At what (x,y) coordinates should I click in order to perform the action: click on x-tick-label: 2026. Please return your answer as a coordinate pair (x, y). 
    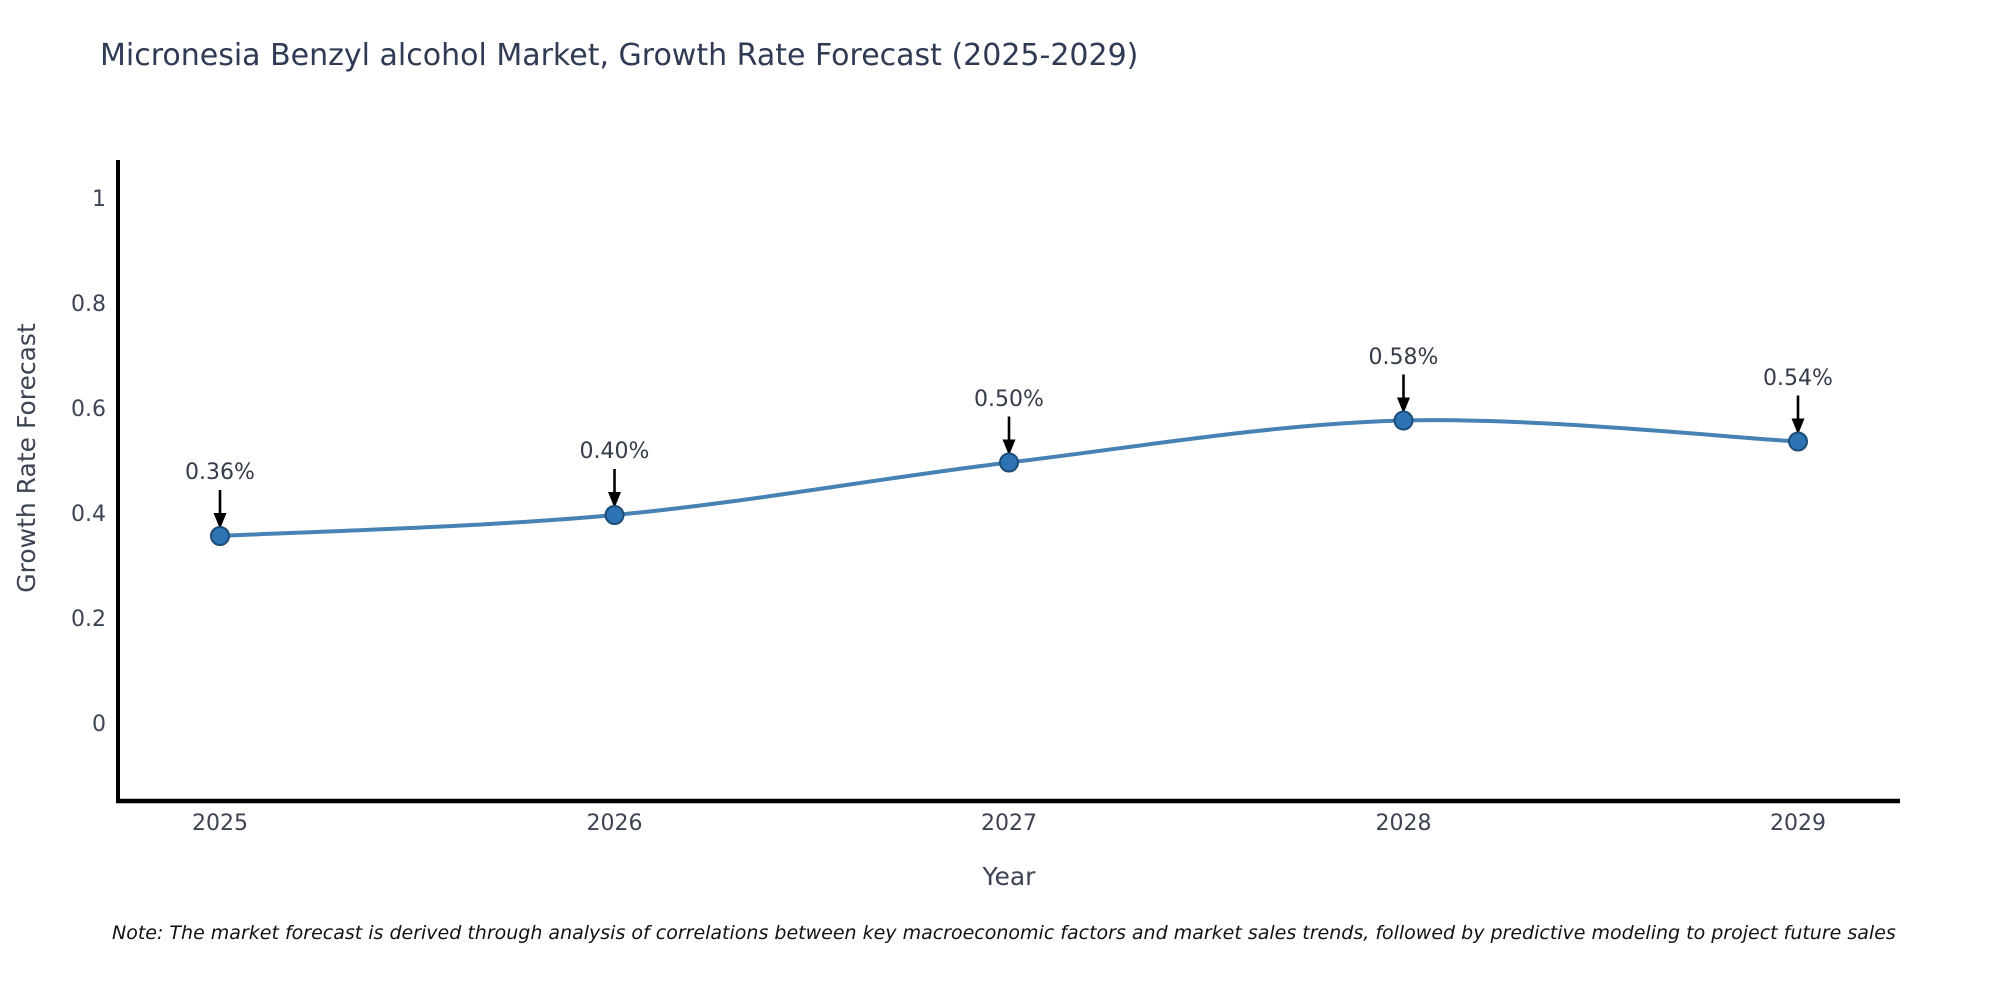
    Looking at the image, I should click on (614, 823).